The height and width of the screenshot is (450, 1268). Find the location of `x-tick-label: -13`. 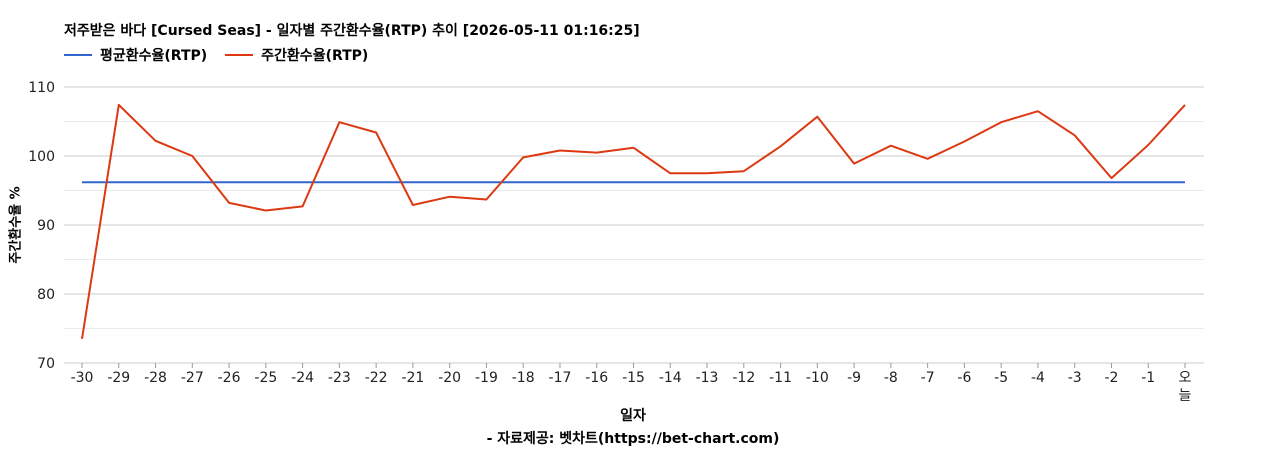

x-tick-label: -13 is located at coordinates (707, 378).